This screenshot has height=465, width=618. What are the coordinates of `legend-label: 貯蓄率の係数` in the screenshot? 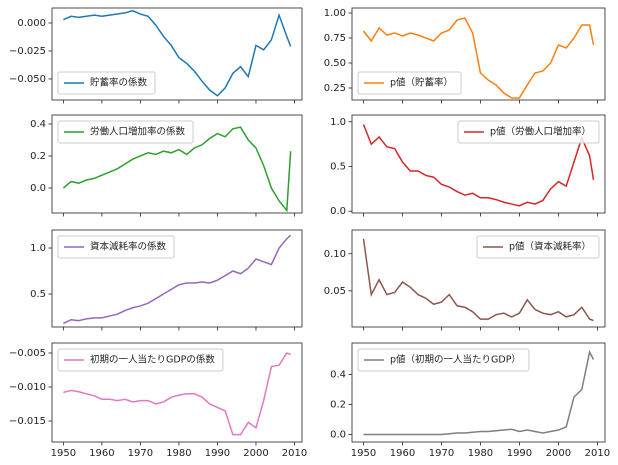 It's located at (119, 83).